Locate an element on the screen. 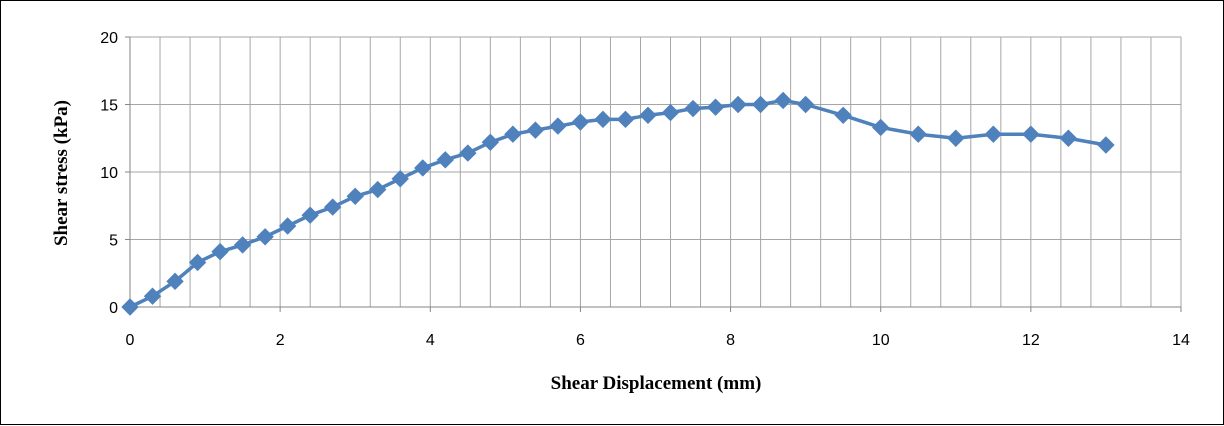  x-tick-label: 6 is located at coordinates (580, 340).